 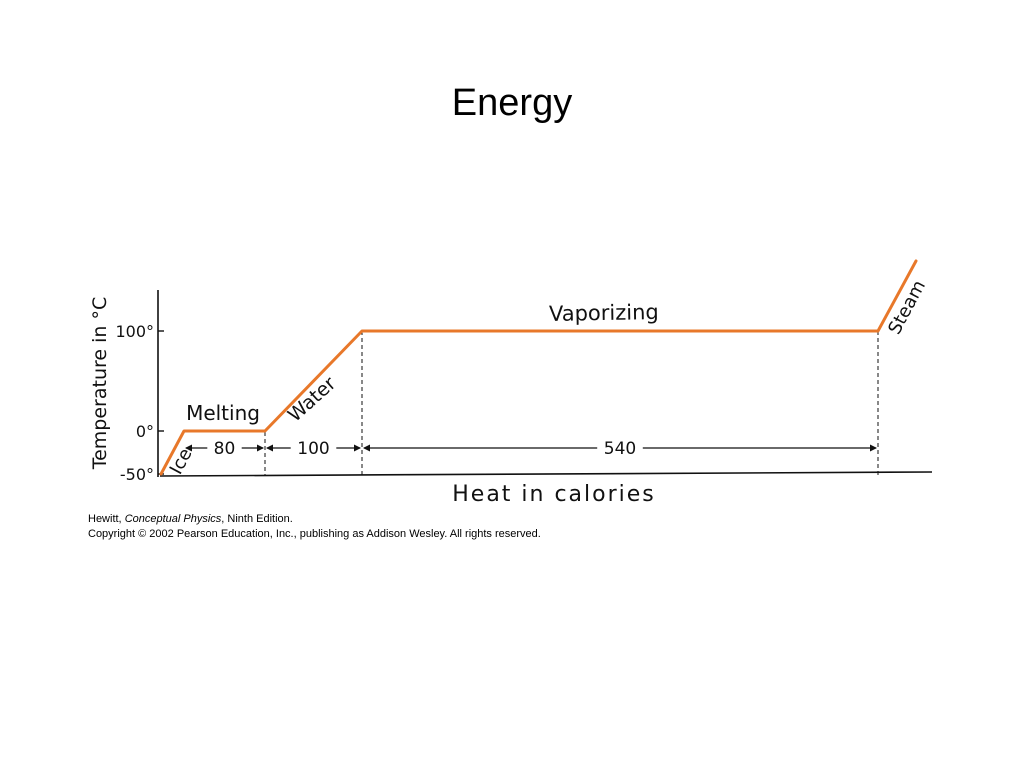 What do you see at coordinates (137, 474) in the screenshot?
I see `y-tick-label: -50°` at bounding box center [137, 474].